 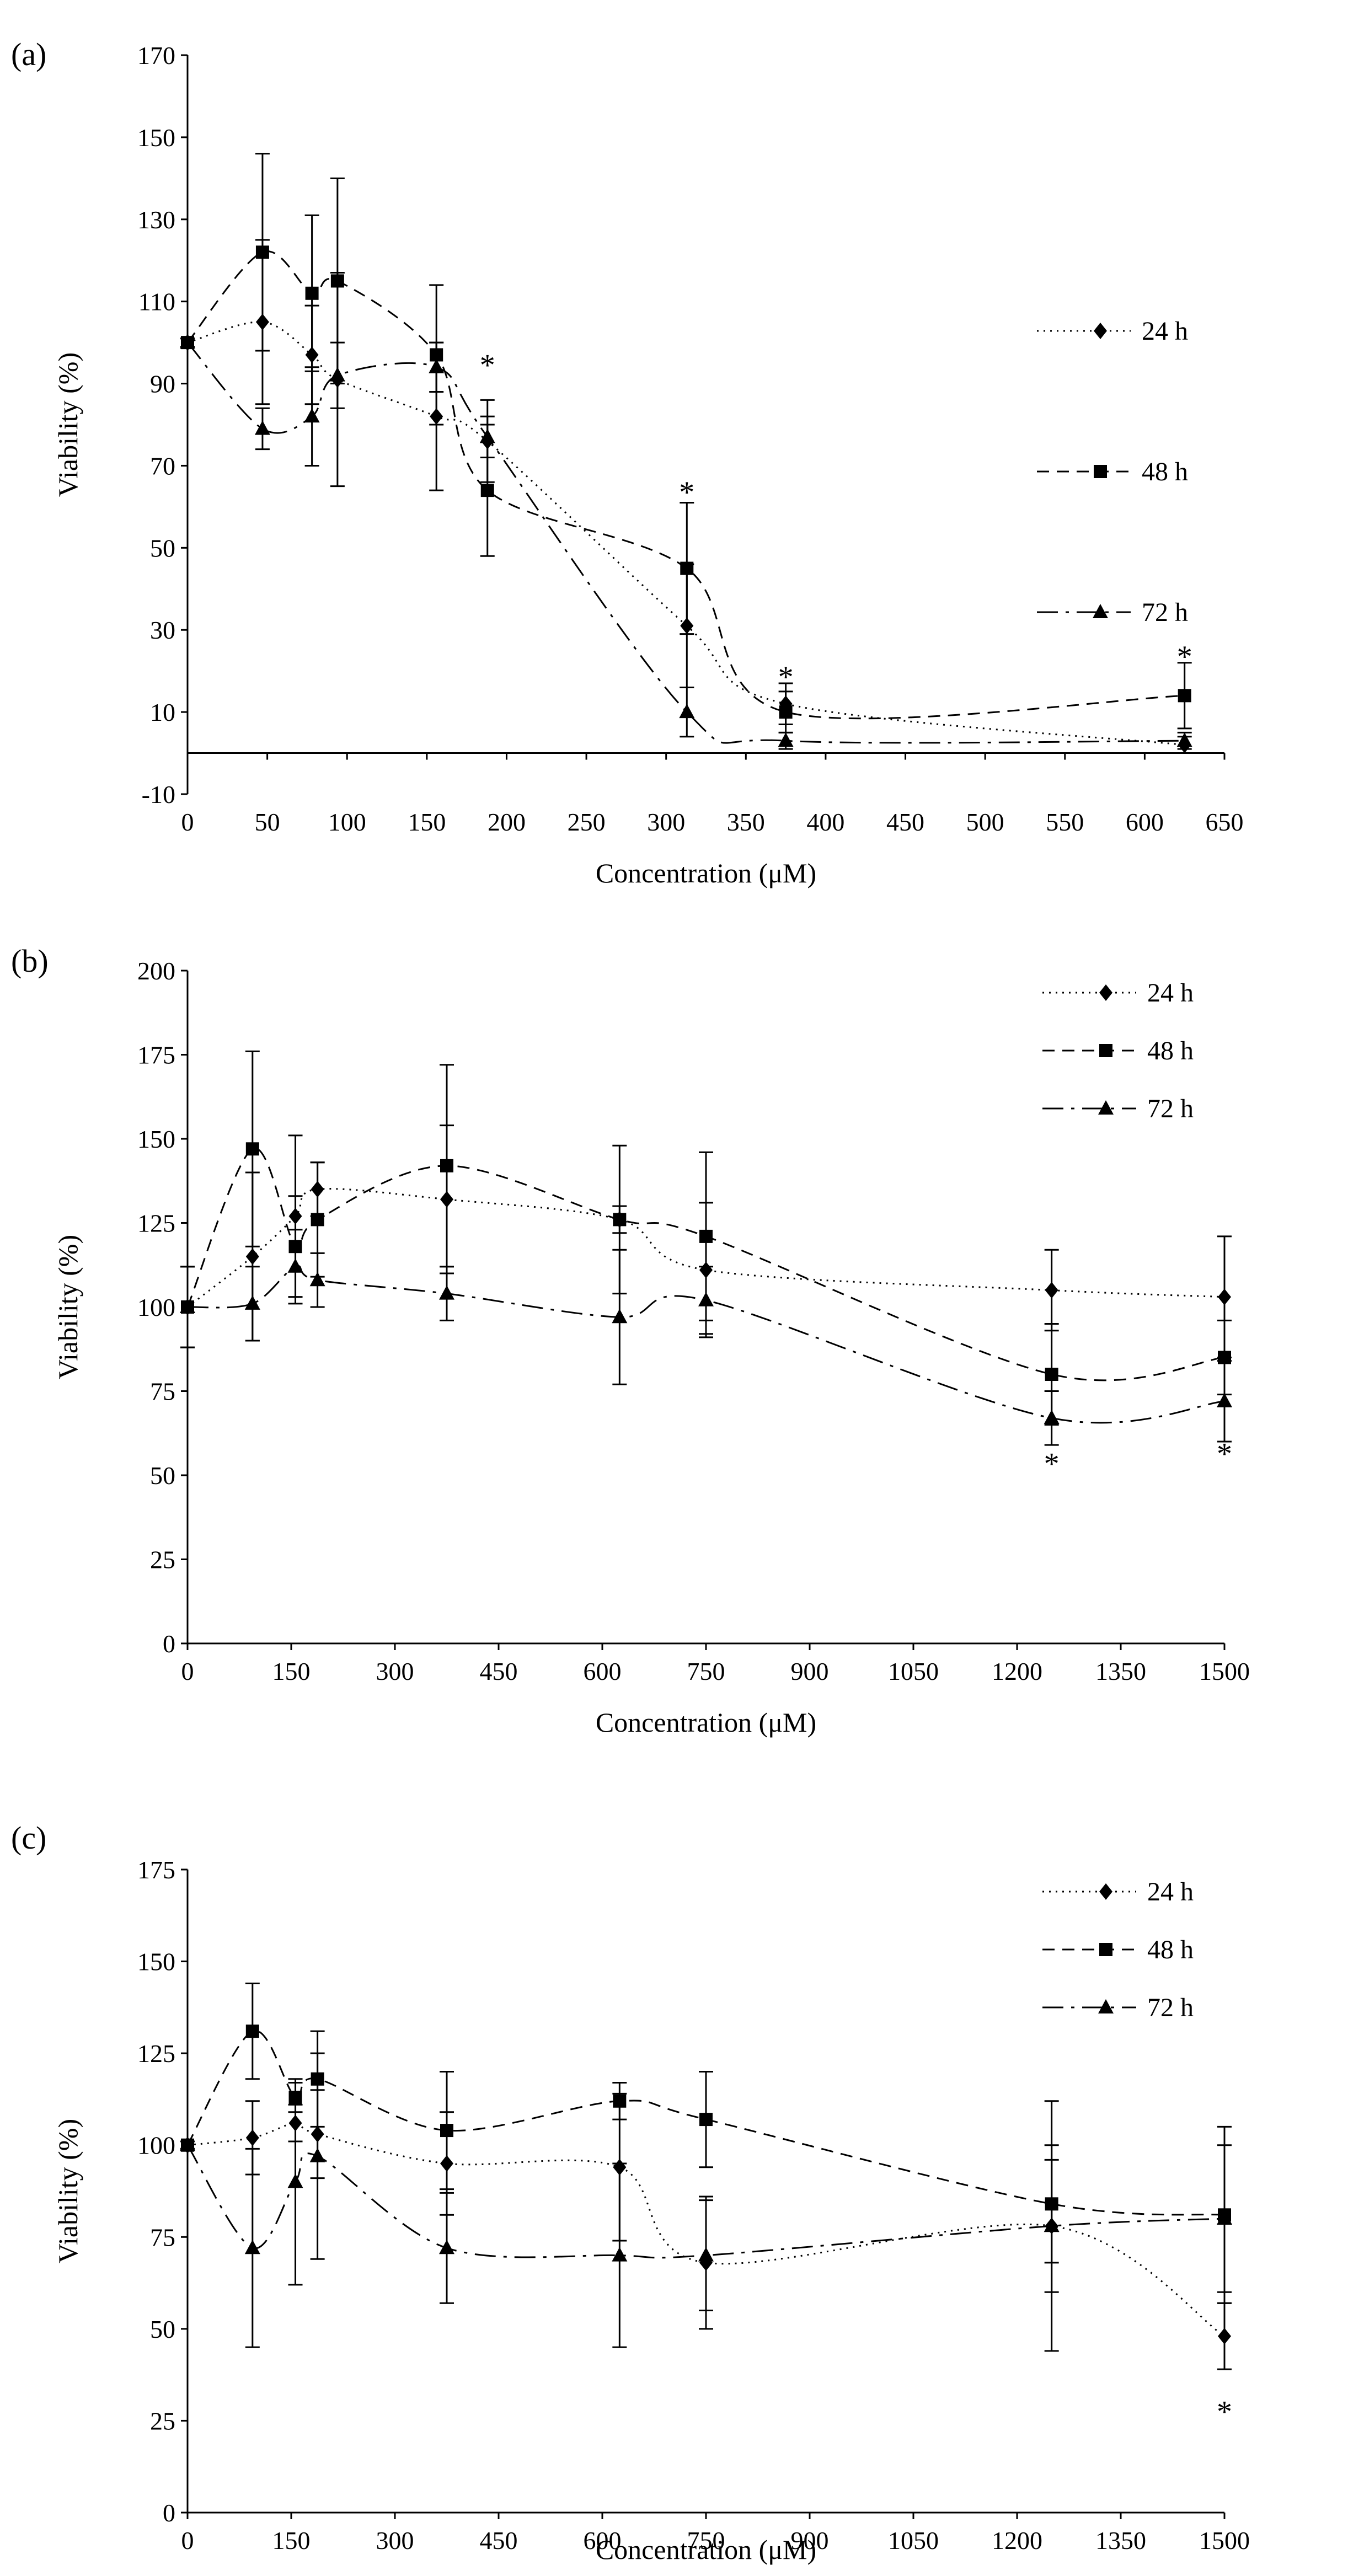 What do you see at coordinates (163, 1392) in the screenshot?
I see `y-tick-label: 75` at bounding box center [163, 1392].